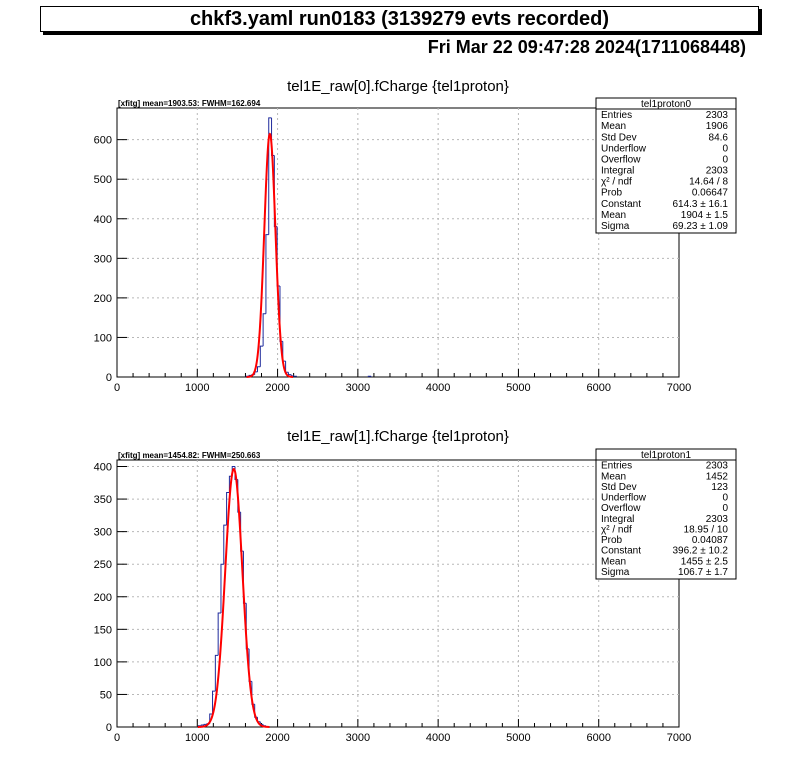 Image resolution: width=798 pixels, height=776 pixels. I want to click on pad-title: tel1E_raw[0].fCharge {tel1proton}, so click(398, 86).